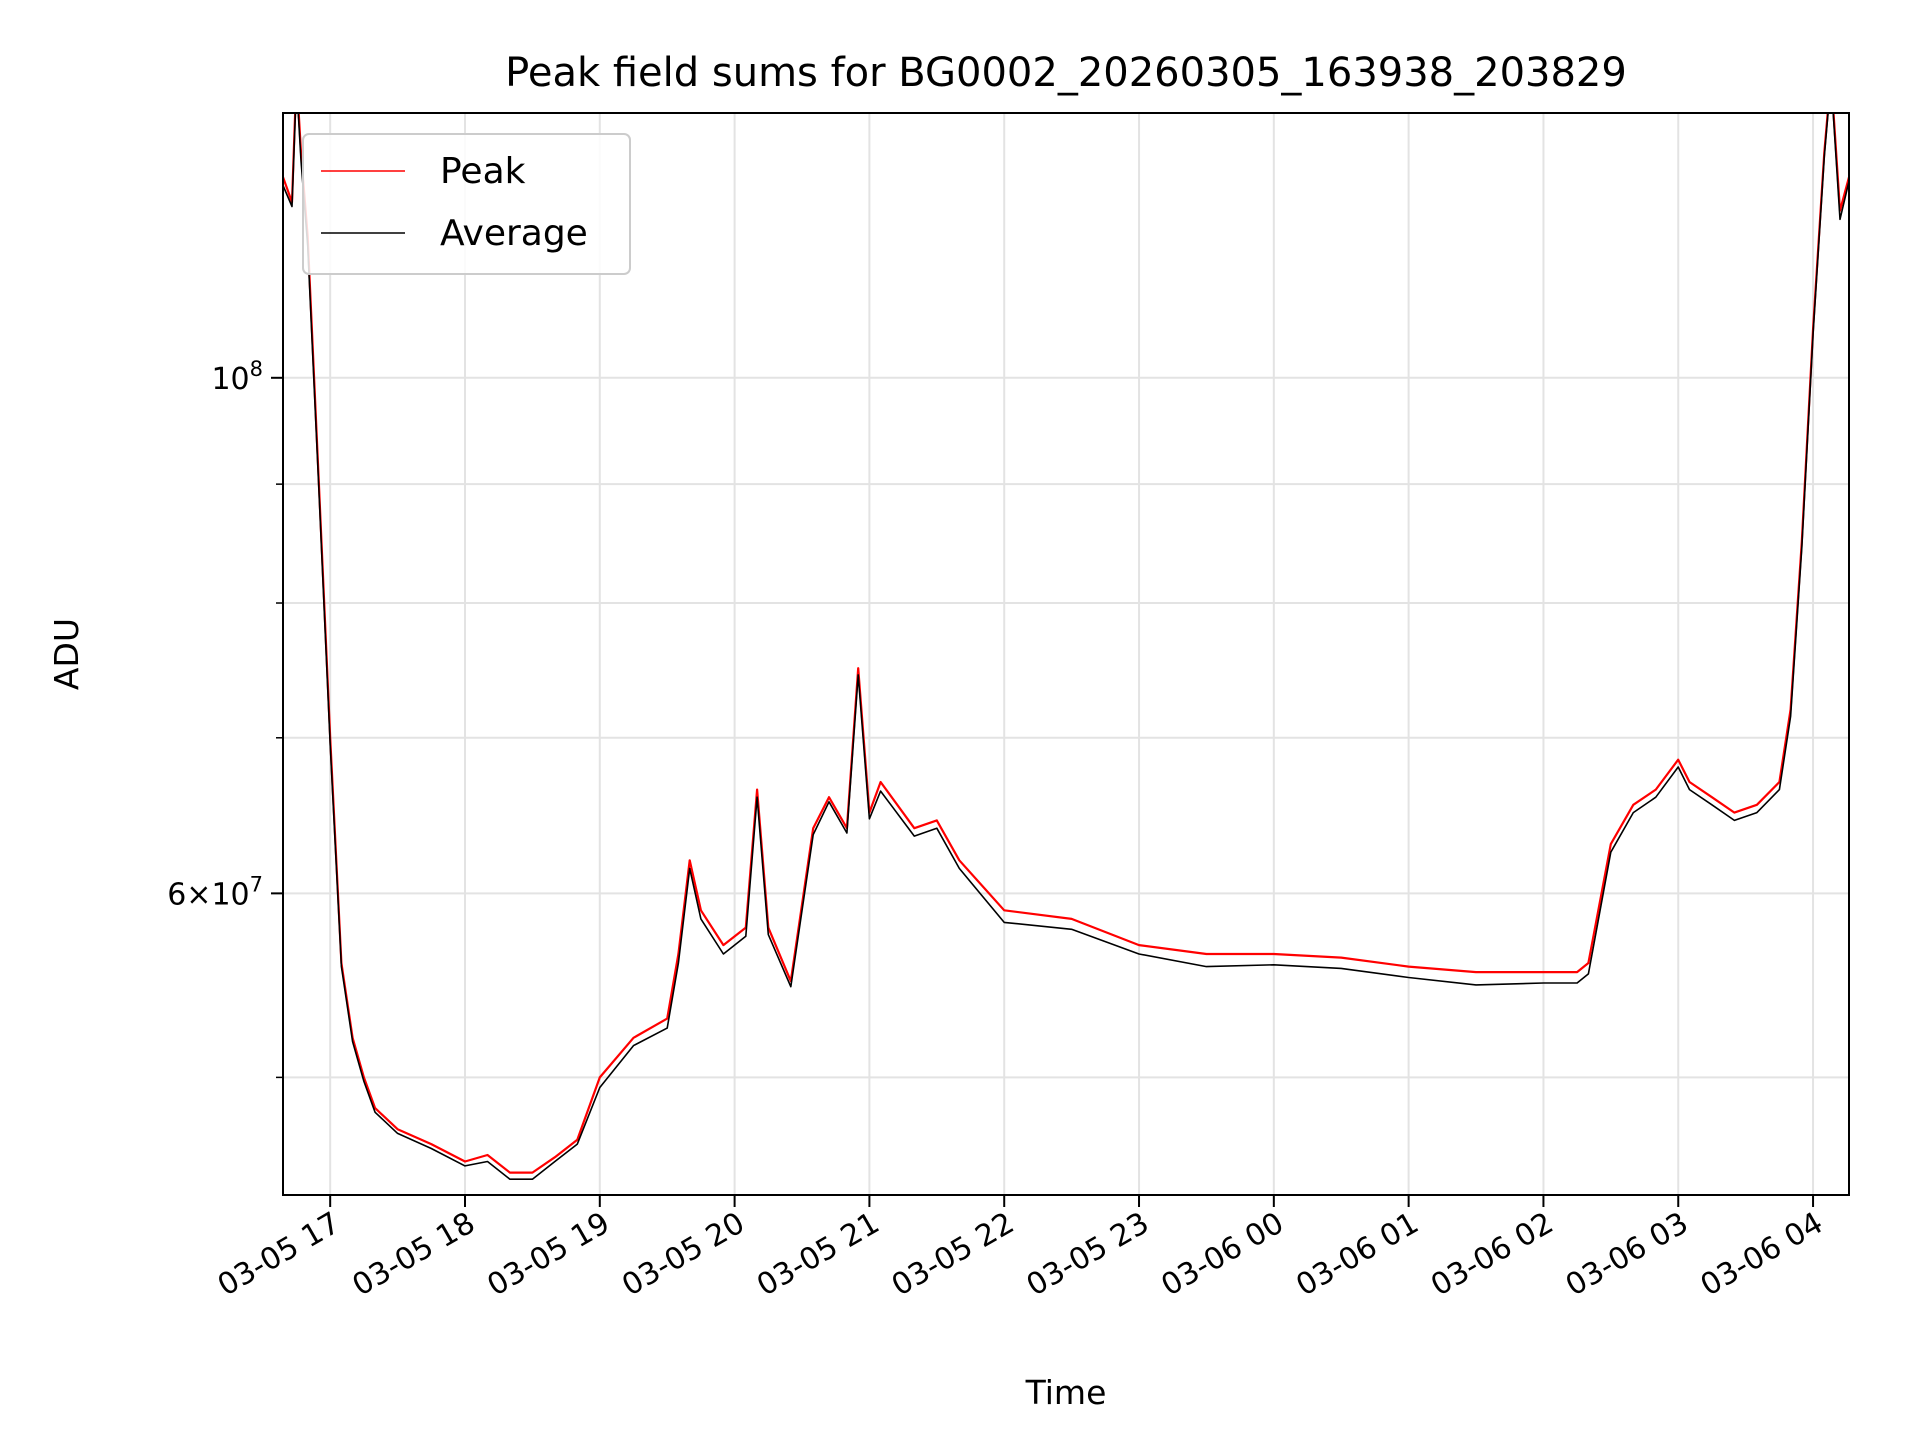 The height and width of the screenshot is (1440, 1920). What do you see at coordinates (483, 171) in the screenshot?
I see `legend-label-peak: Peak` at bounding box center [483, 171].